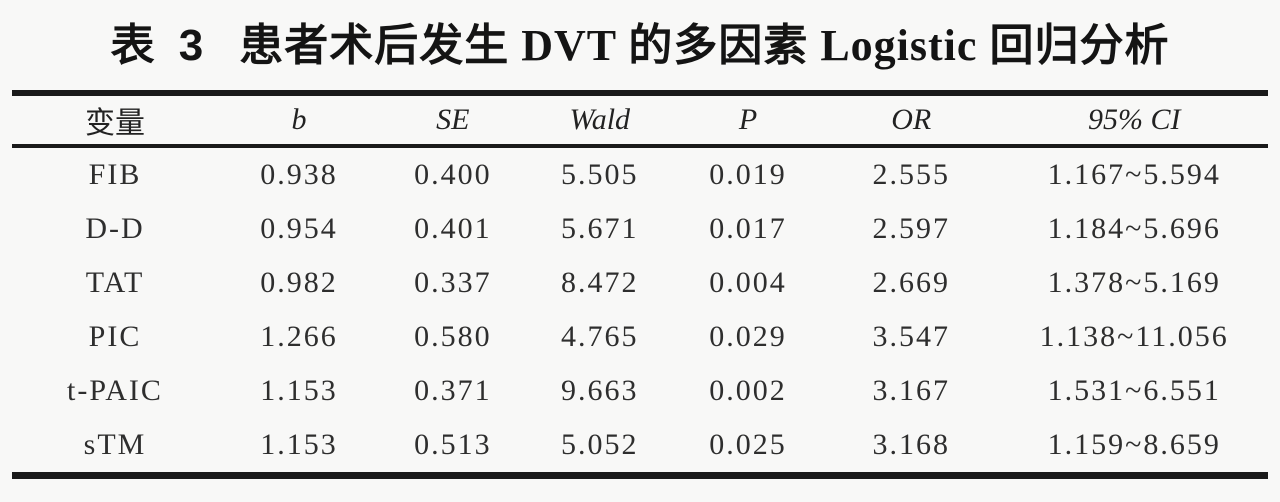  Describe the element at coordinates (748, 282) in the screenshot. I see `table-cell: 0.004` at that location.